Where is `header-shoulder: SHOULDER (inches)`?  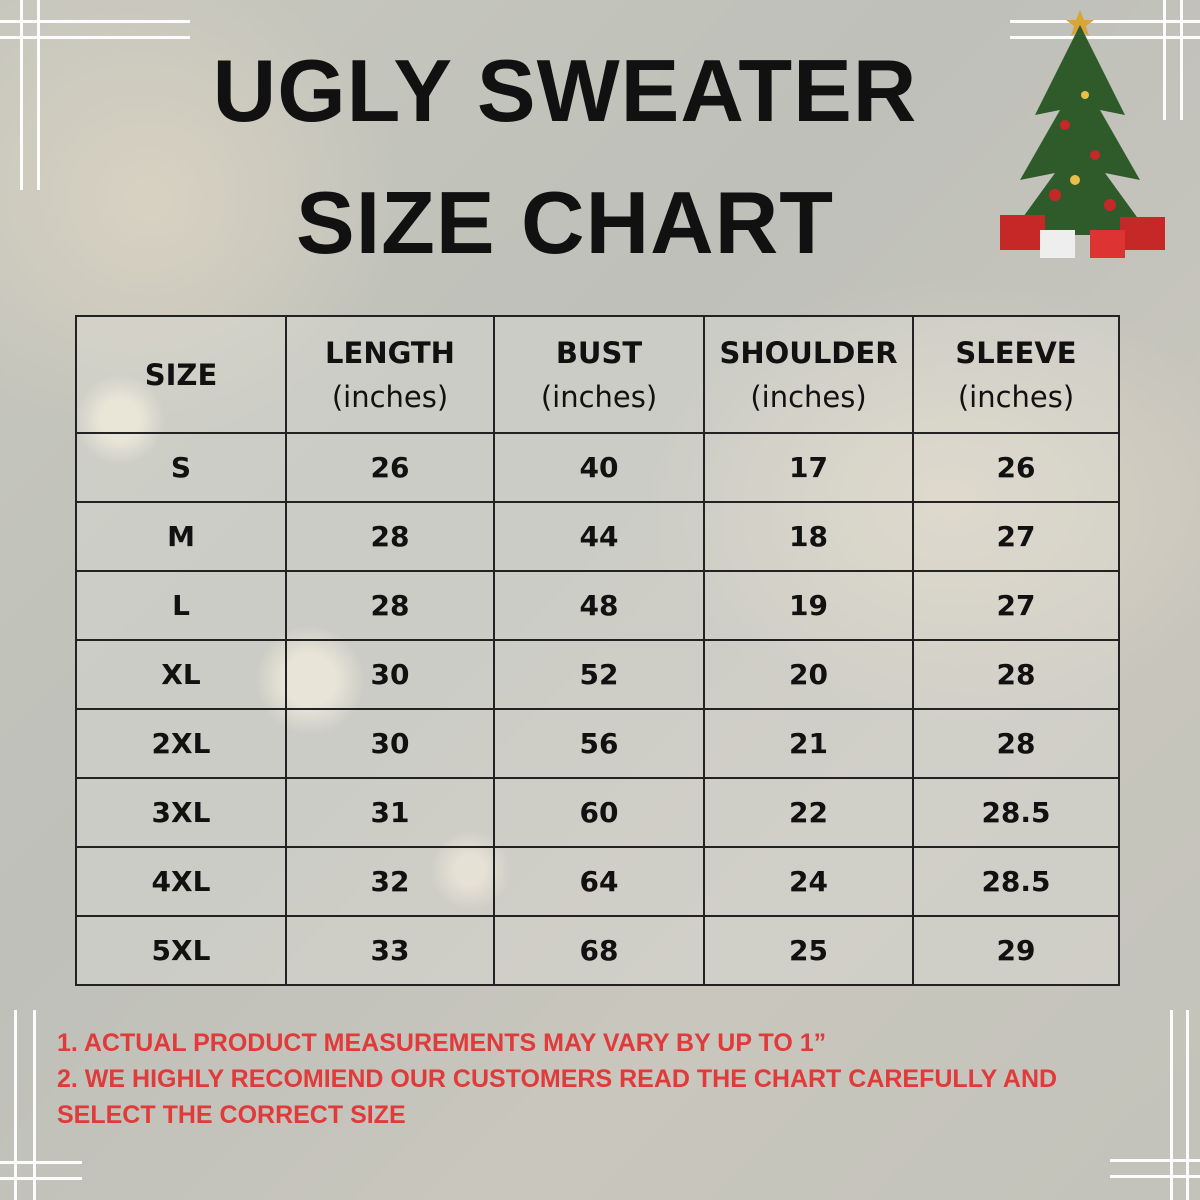
header-shoulder: SHOULDER (inches) is located at coordinates (808, 374).